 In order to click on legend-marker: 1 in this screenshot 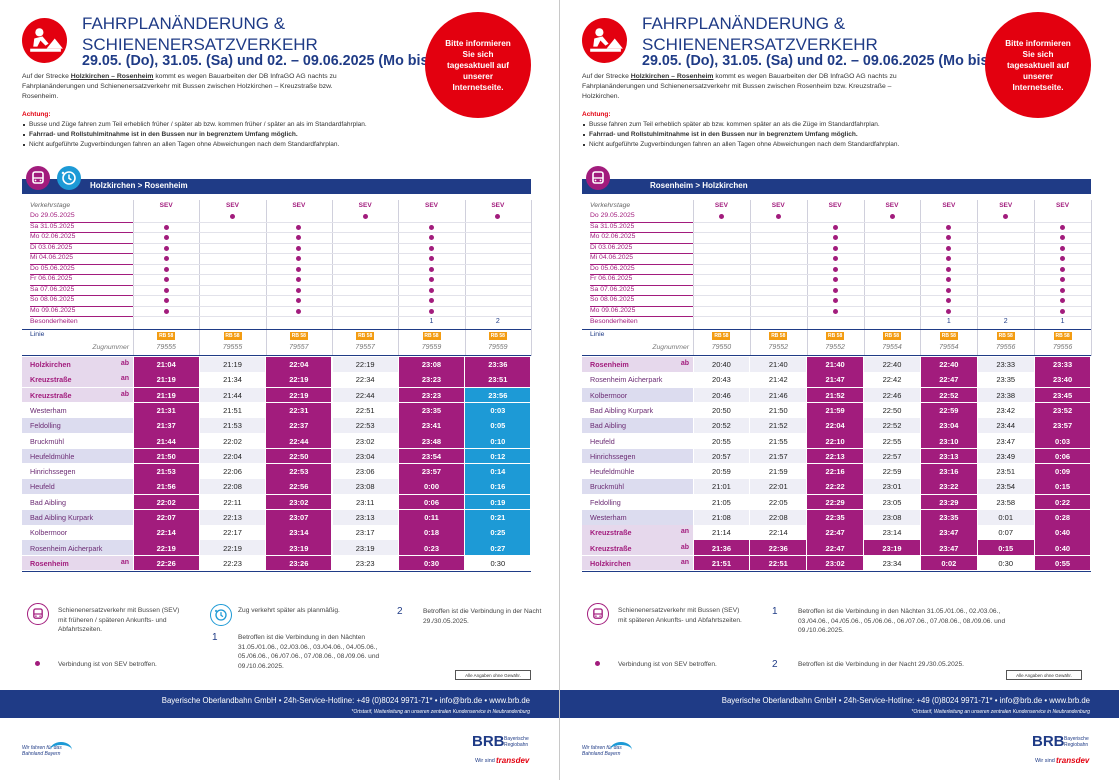, I will do `click(215, 637)`.